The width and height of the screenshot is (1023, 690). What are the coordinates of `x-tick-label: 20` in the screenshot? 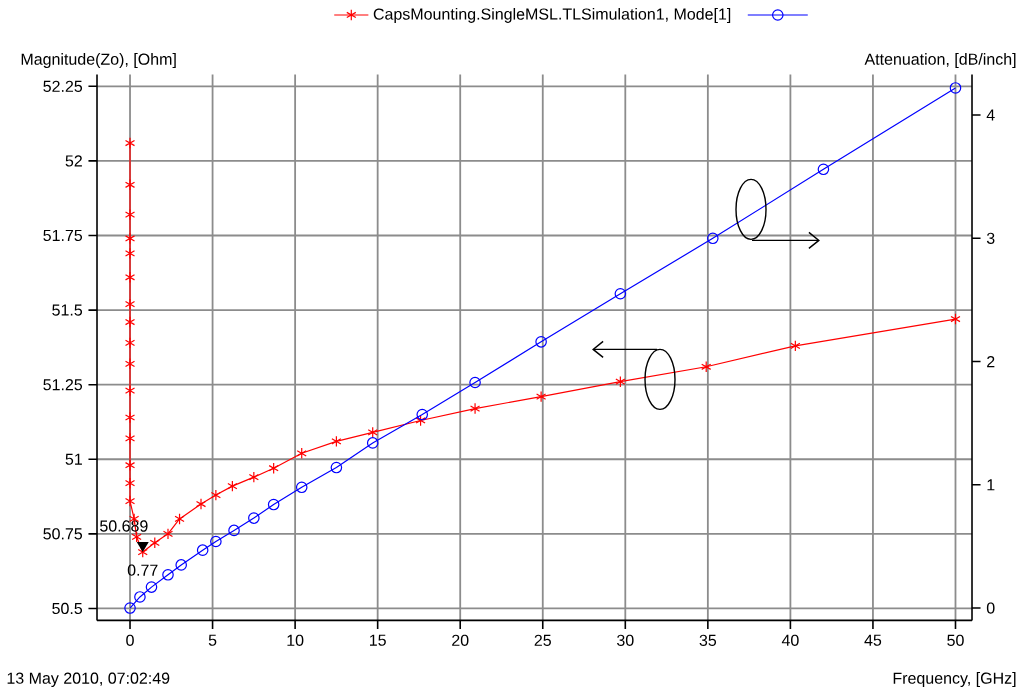 It's located at (460, 640).